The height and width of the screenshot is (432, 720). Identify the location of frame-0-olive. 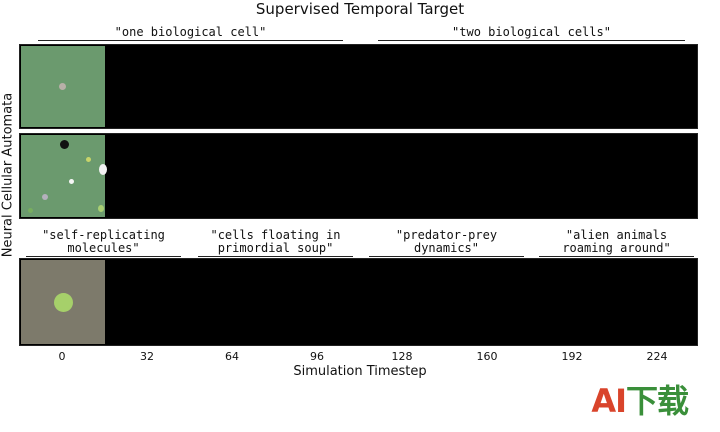
(63, 302).